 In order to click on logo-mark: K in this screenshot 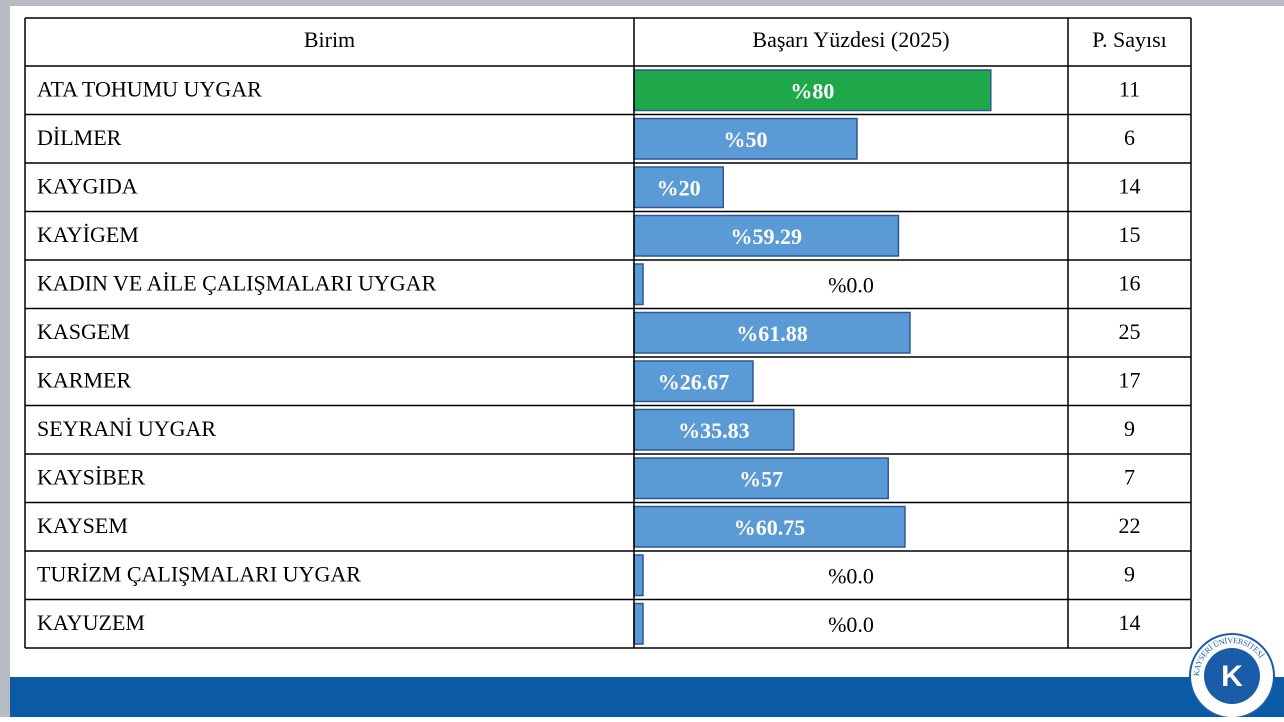, I will do `click(1232, 676)`.